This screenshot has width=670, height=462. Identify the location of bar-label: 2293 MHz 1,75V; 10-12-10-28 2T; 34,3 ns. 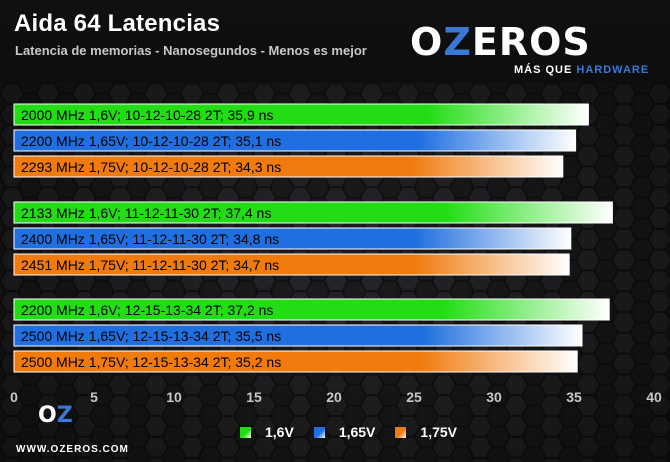
(151, 167).